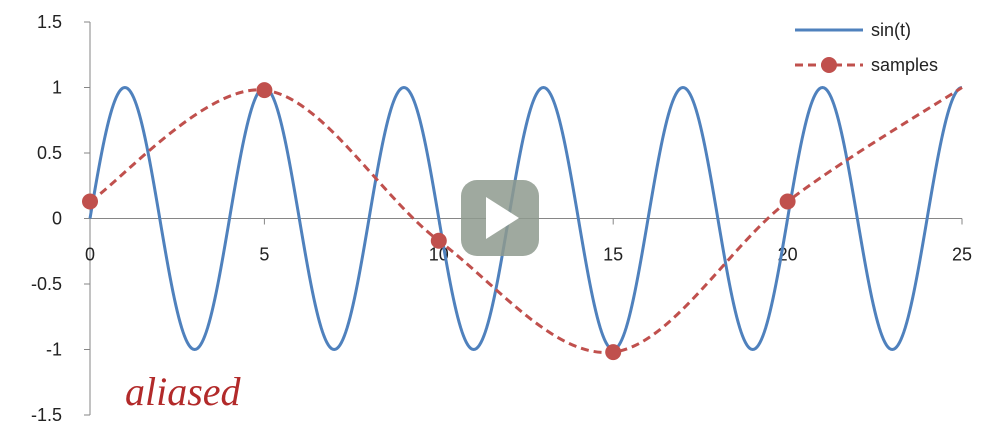 The image size is (1002, 442). I want to click on x-tick-label: 15, so click(613, 255).